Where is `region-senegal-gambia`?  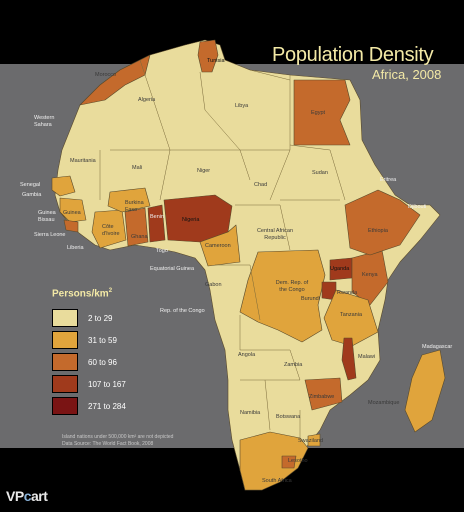 region-senegal-gambia is located at coordinates (63, 186).